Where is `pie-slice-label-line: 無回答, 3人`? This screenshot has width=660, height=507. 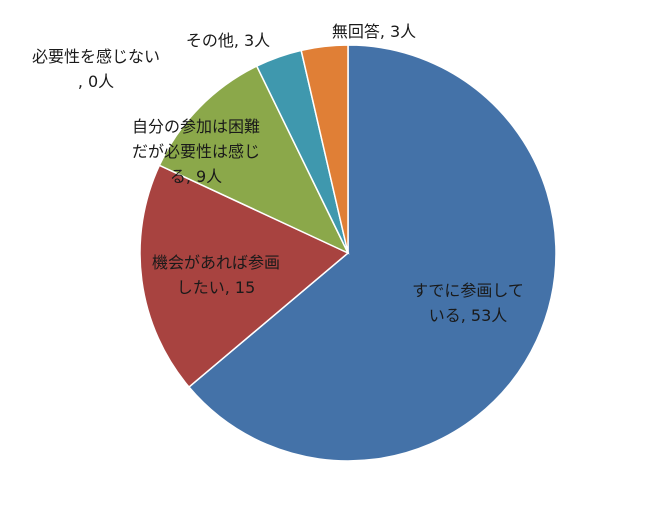 pie-slice-label-line: 無回答, 3人 is located at coordinates (374, 31).